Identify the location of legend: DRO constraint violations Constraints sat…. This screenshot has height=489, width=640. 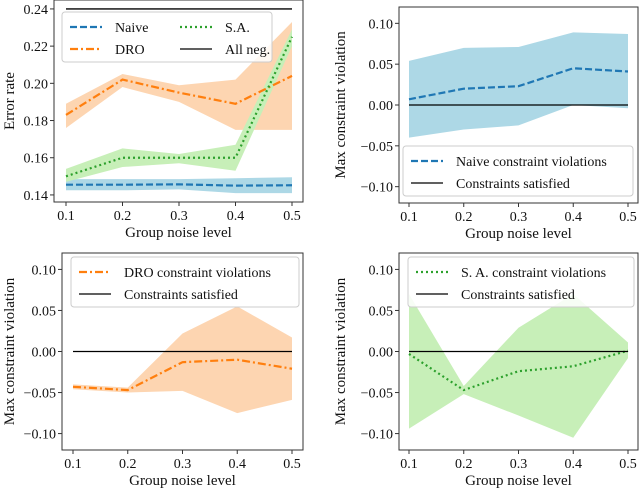
(185, 282).